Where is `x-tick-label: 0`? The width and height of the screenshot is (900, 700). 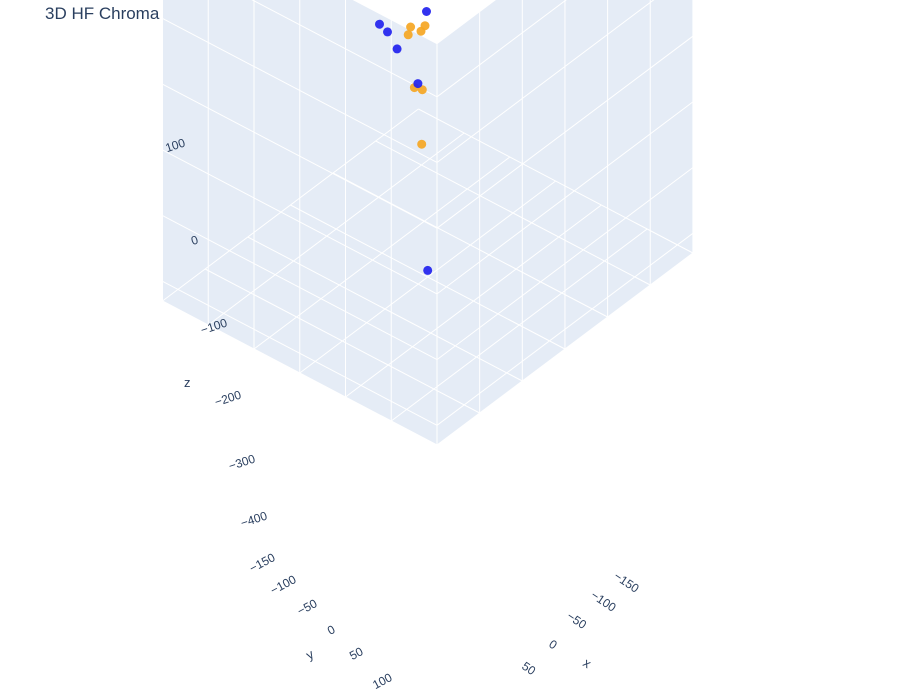 x-tick-label: 0 is located at coordinates (553, 645).